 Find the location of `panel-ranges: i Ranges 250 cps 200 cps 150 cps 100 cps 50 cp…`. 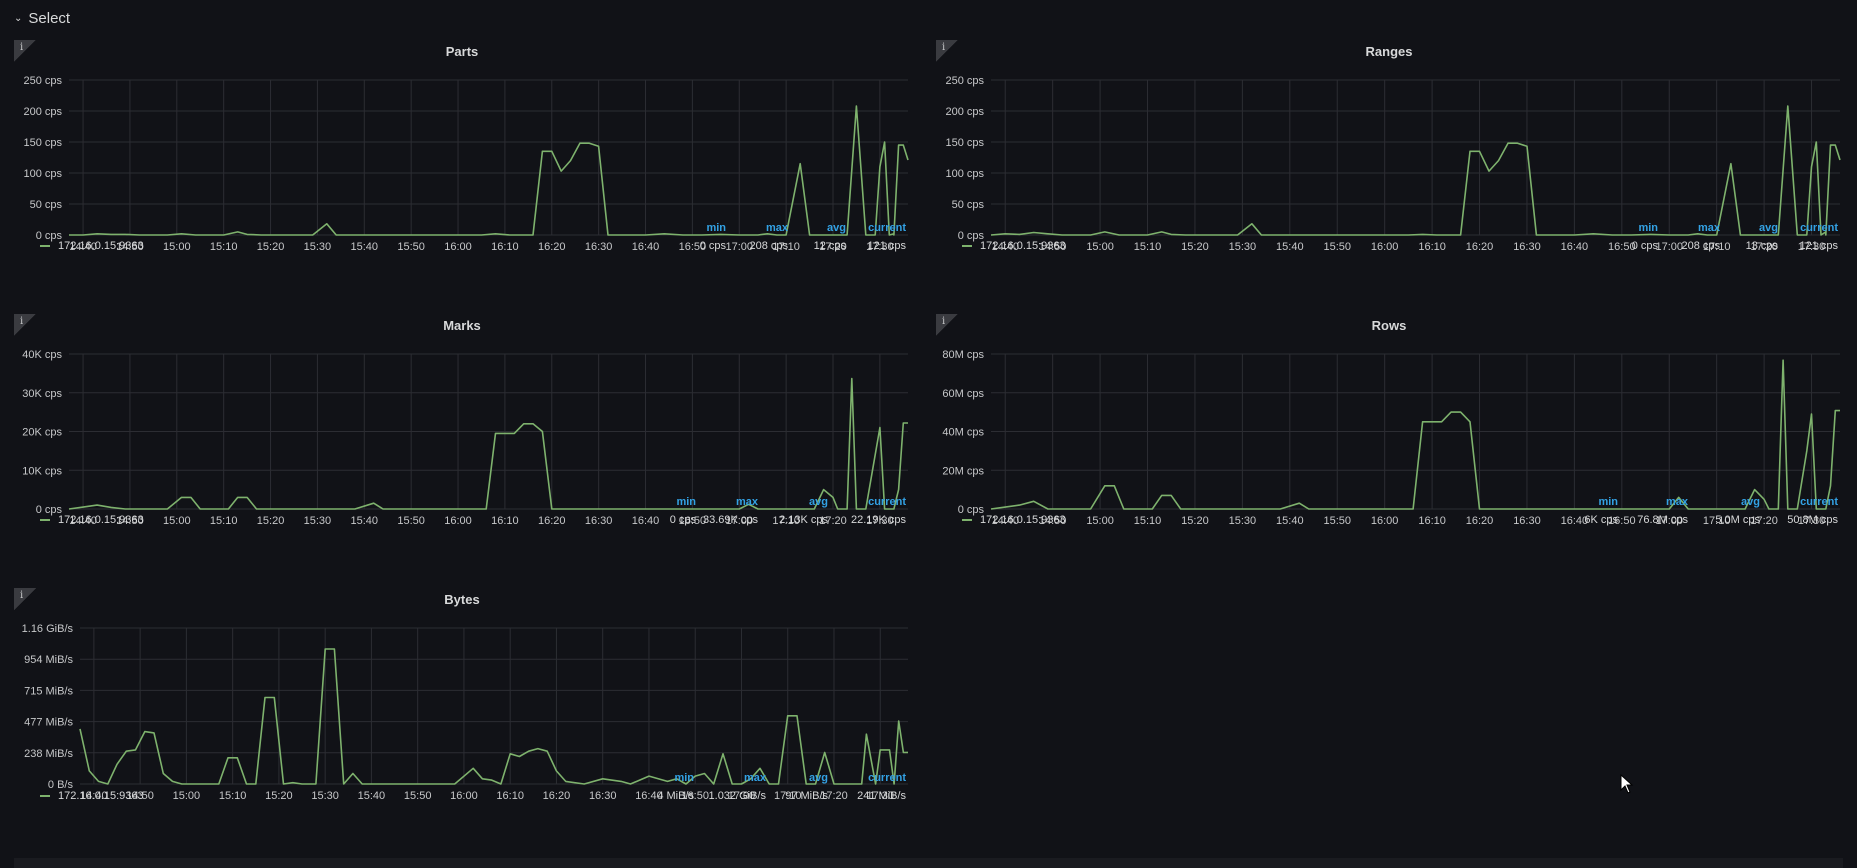

panel-ranges: i Ranges 250 cps 200 cps 150 cps 100 cps 50 cp… is located at coordinates (1389, 169).